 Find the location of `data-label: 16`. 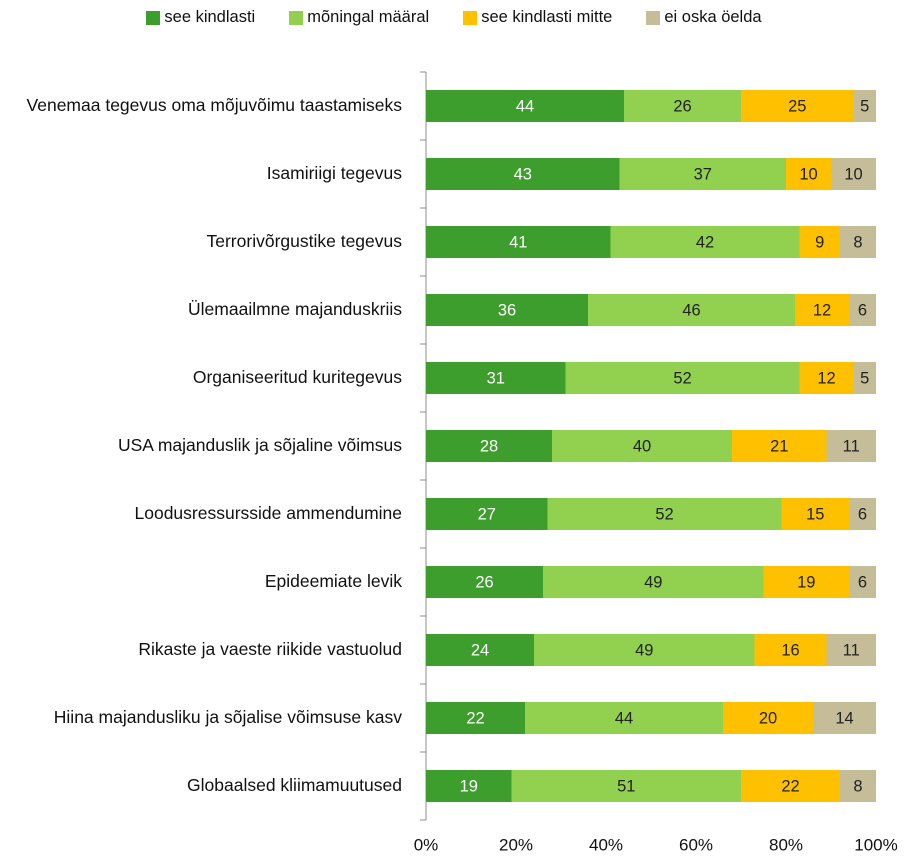

data-label: 16 is located at coordinates (790, 650).